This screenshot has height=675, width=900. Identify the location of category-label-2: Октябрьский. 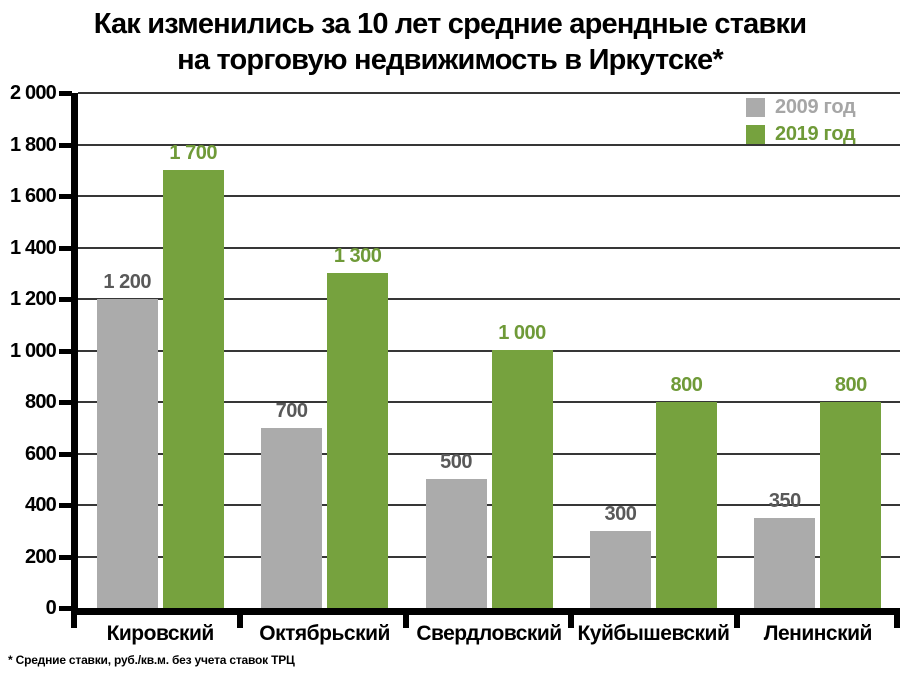
(324, 633).